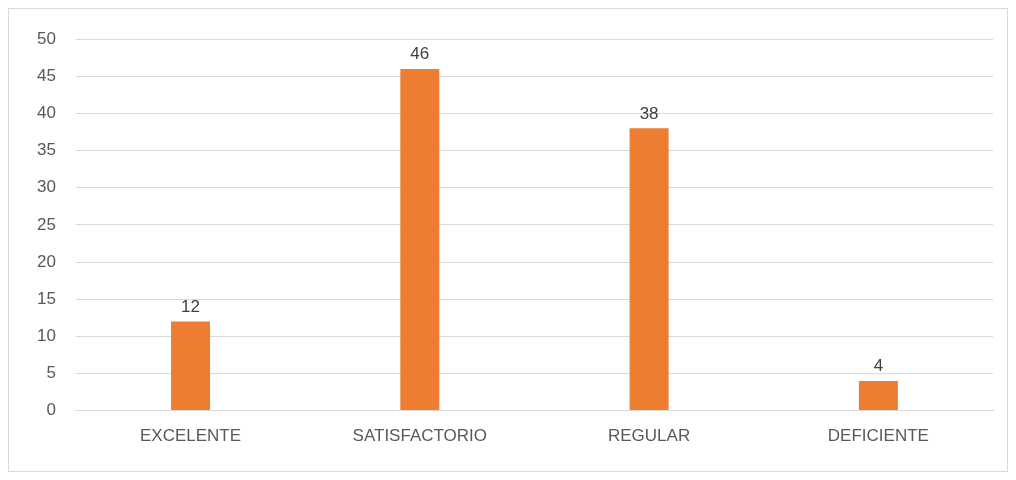 Image resolution: width=1016 pixels, height=480 pixels. What do you see at coordinates (649, 436) in the screenshot?
I see `x-tick-label: REGULAR` at bounding box center [649, 436].